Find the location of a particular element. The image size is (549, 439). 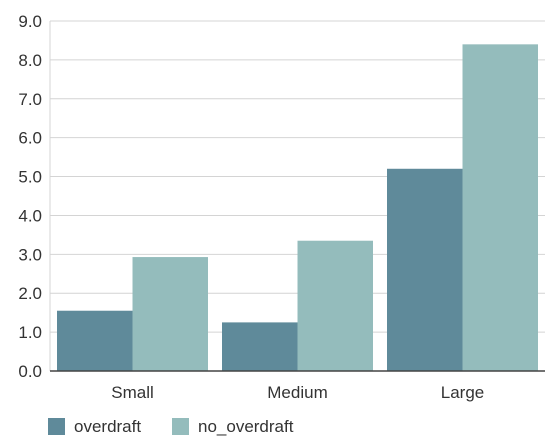

x-axis: Small Medium Large is located at coordinates (297, 392).